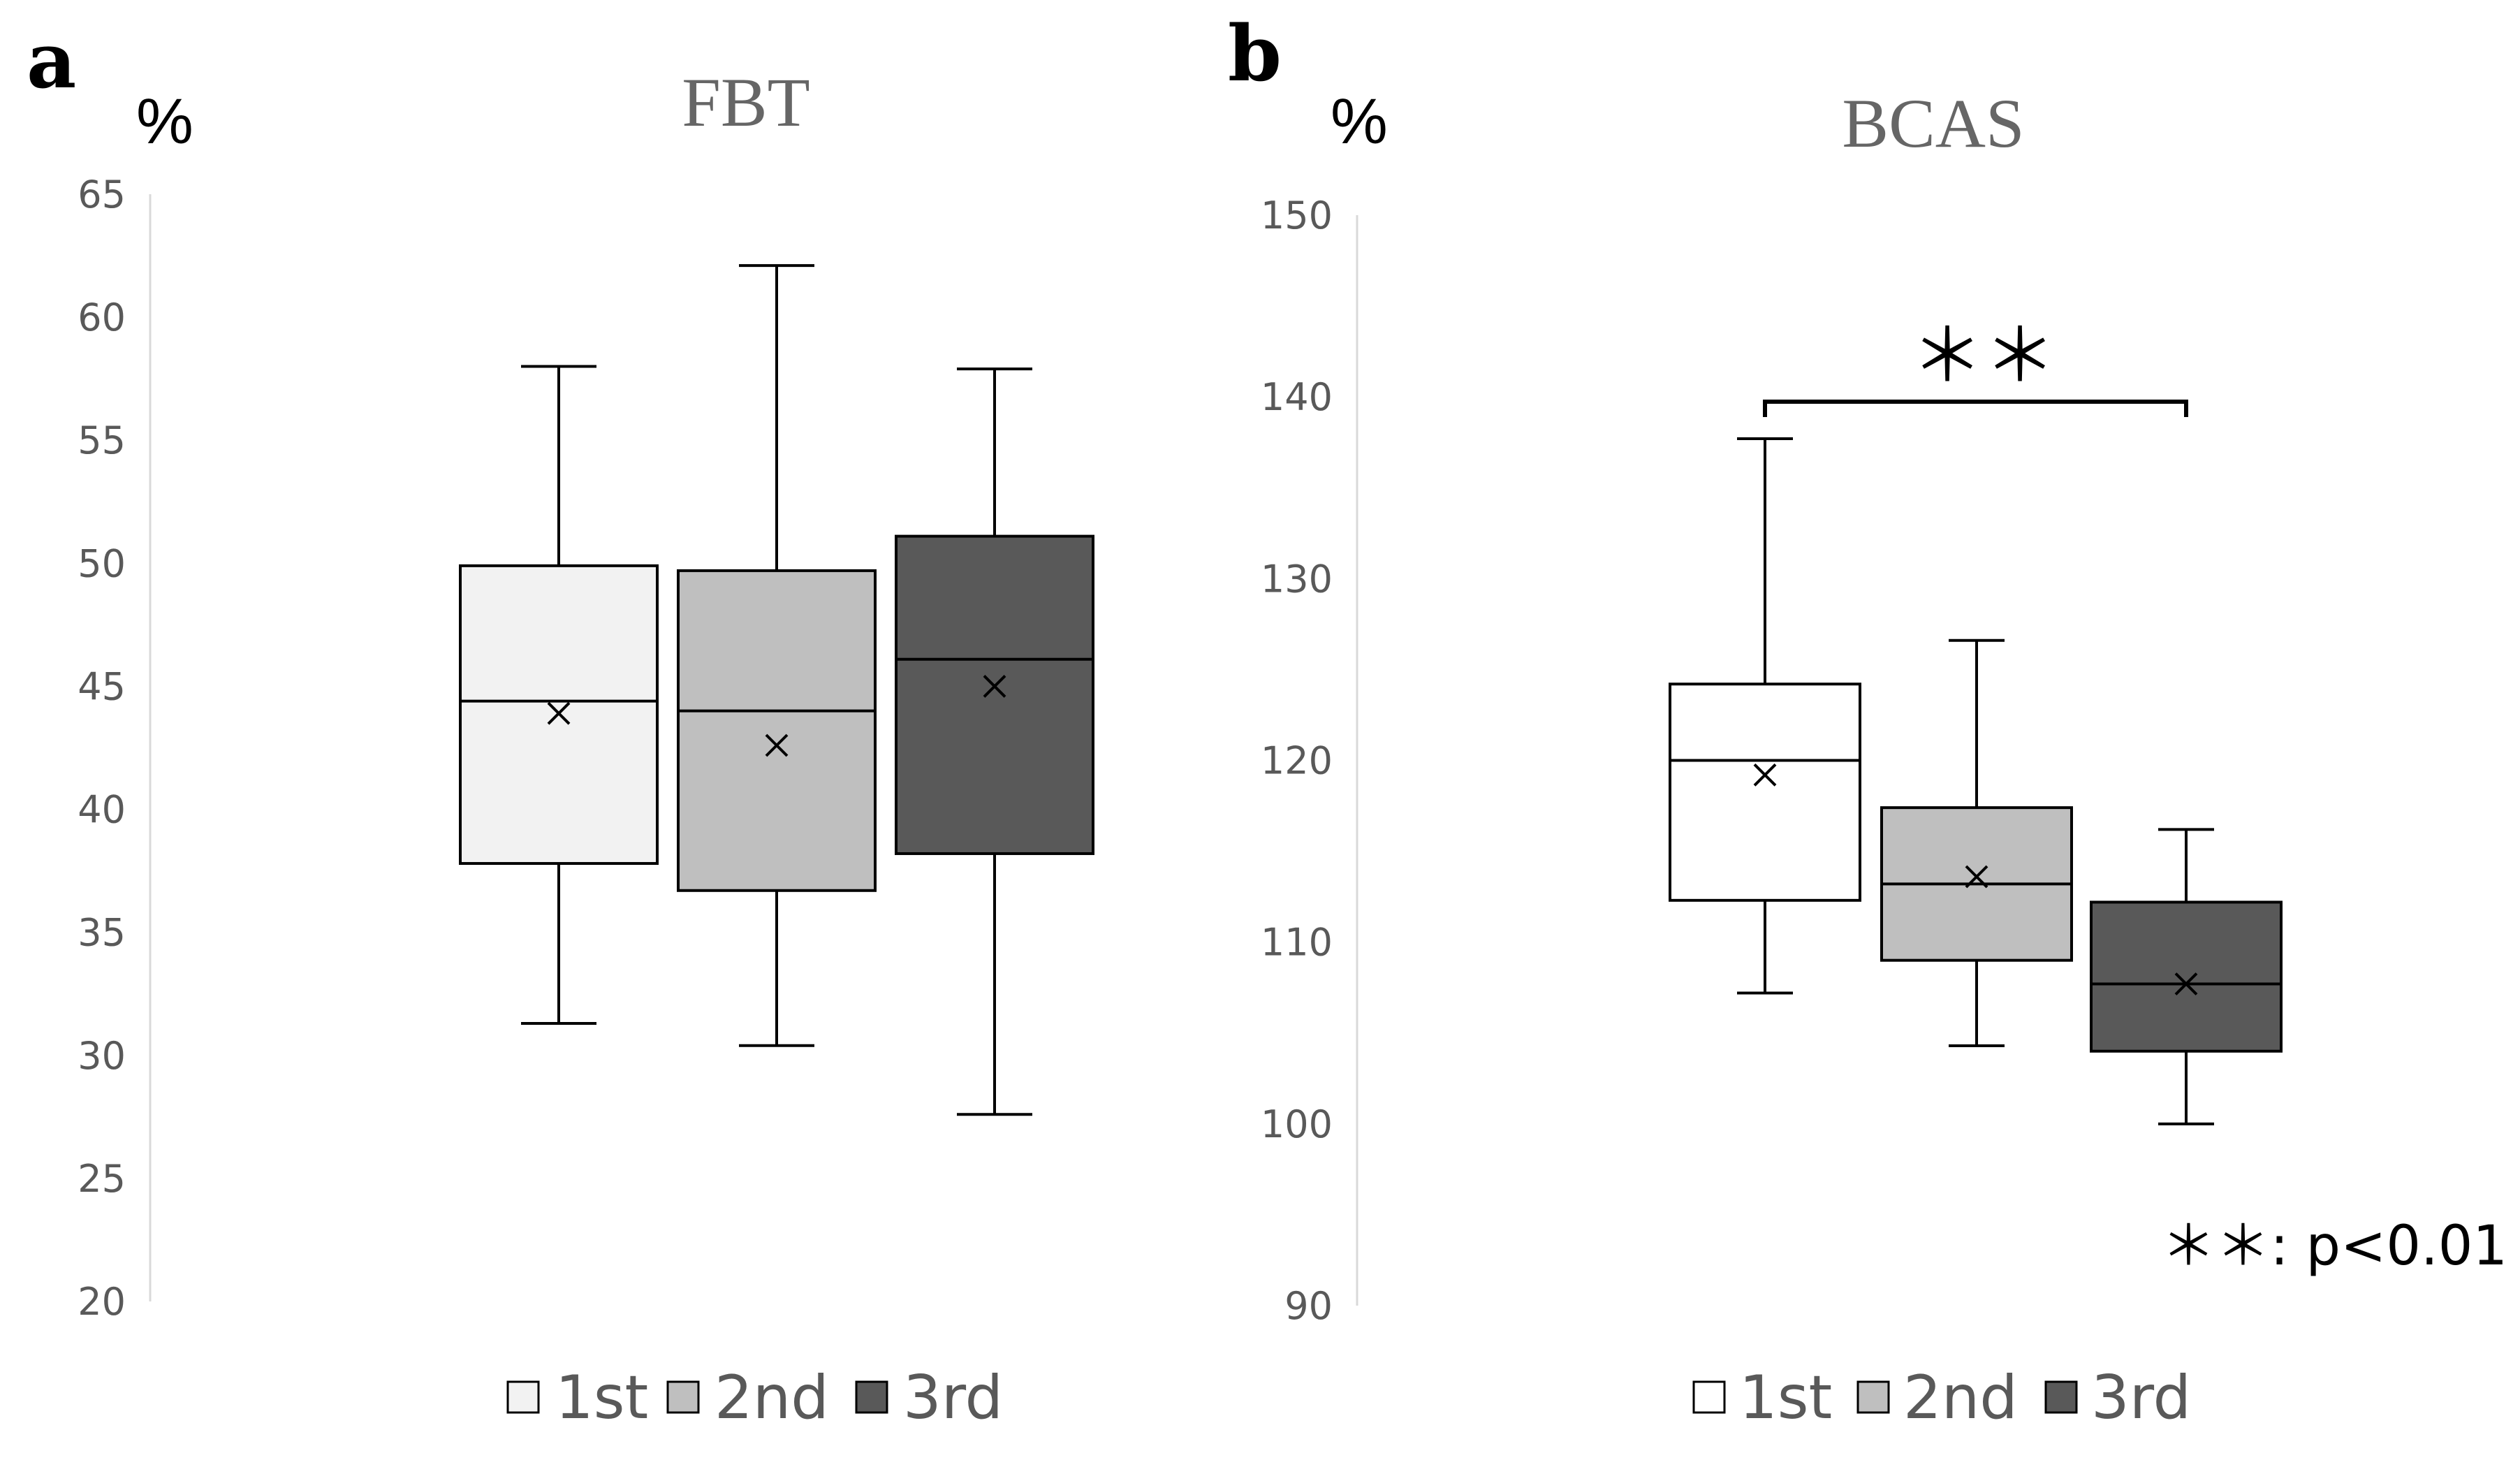  I want to click on y-tick-label: 20, so click(102, 1302).